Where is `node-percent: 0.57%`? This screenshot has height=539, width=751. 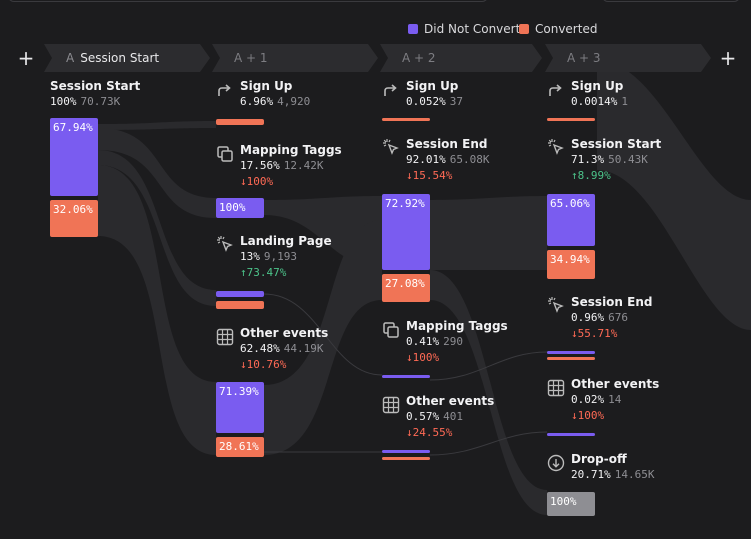 node-percent: 0.57% is located at coordinates (423, 416).